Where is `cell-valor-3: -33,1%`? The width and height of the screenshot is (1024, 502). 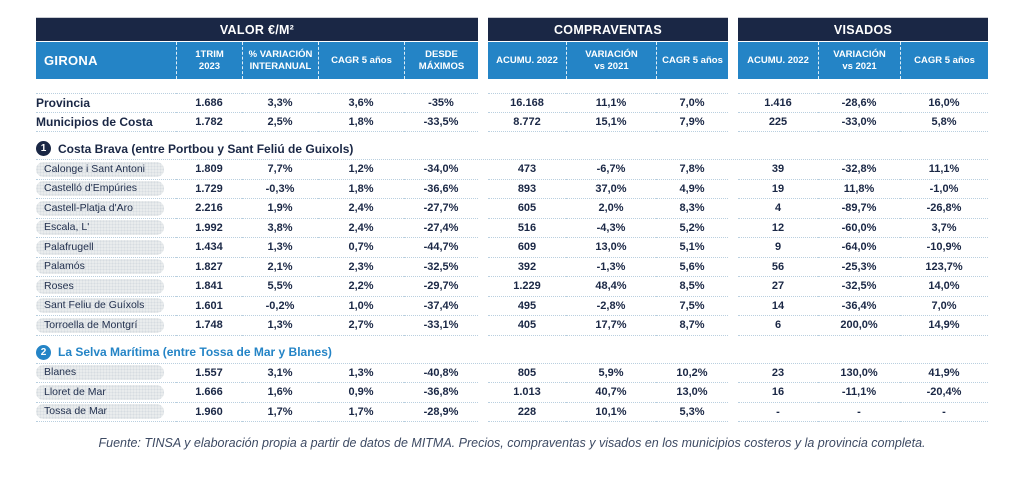 cell-valor-3: -33,1% is located at coordinates (441, 326).